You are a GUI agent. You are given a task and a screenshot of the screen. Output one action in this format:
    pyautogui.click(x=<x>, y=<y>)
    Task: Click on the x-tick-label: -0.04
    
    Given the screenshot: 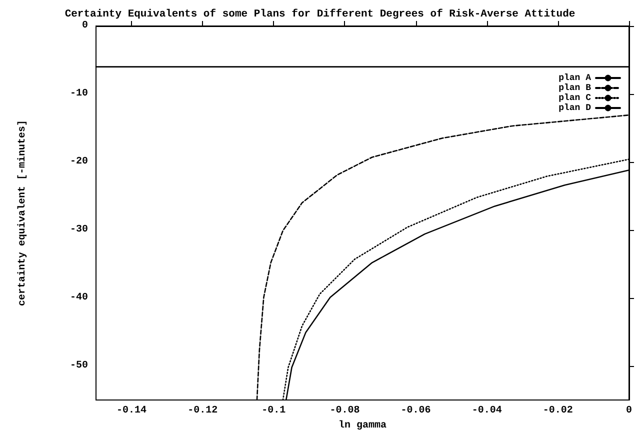 What is the action you would take?
    pyautogui.click(x=487, y=411)
    